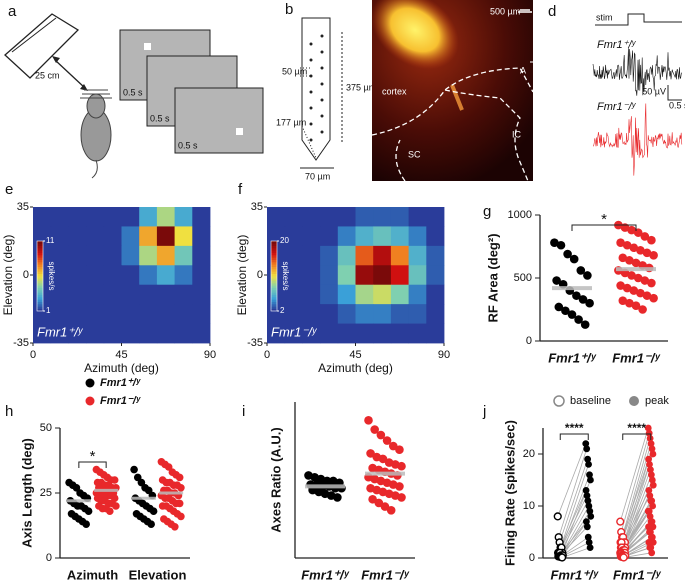  What do you see at coordinates (414, 154) in the screenshot?
I see `region-label: SC` at bounding box center [414, 154].